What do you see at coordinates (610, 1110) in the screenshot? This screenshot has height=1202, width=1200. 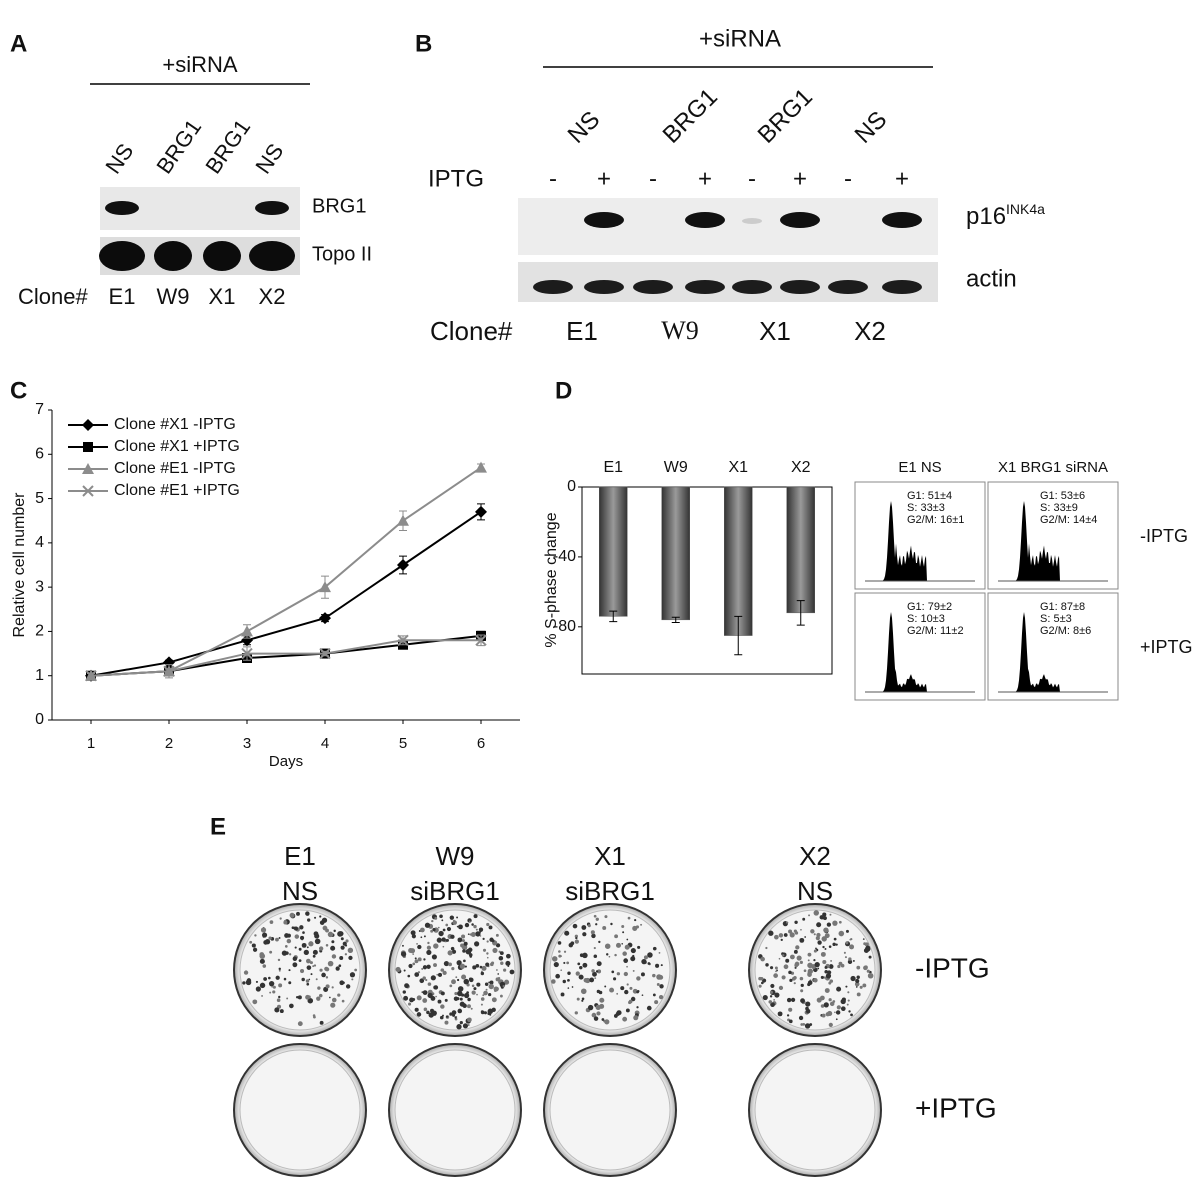 I see `plate-rim` at bounding box center [610, 1110].